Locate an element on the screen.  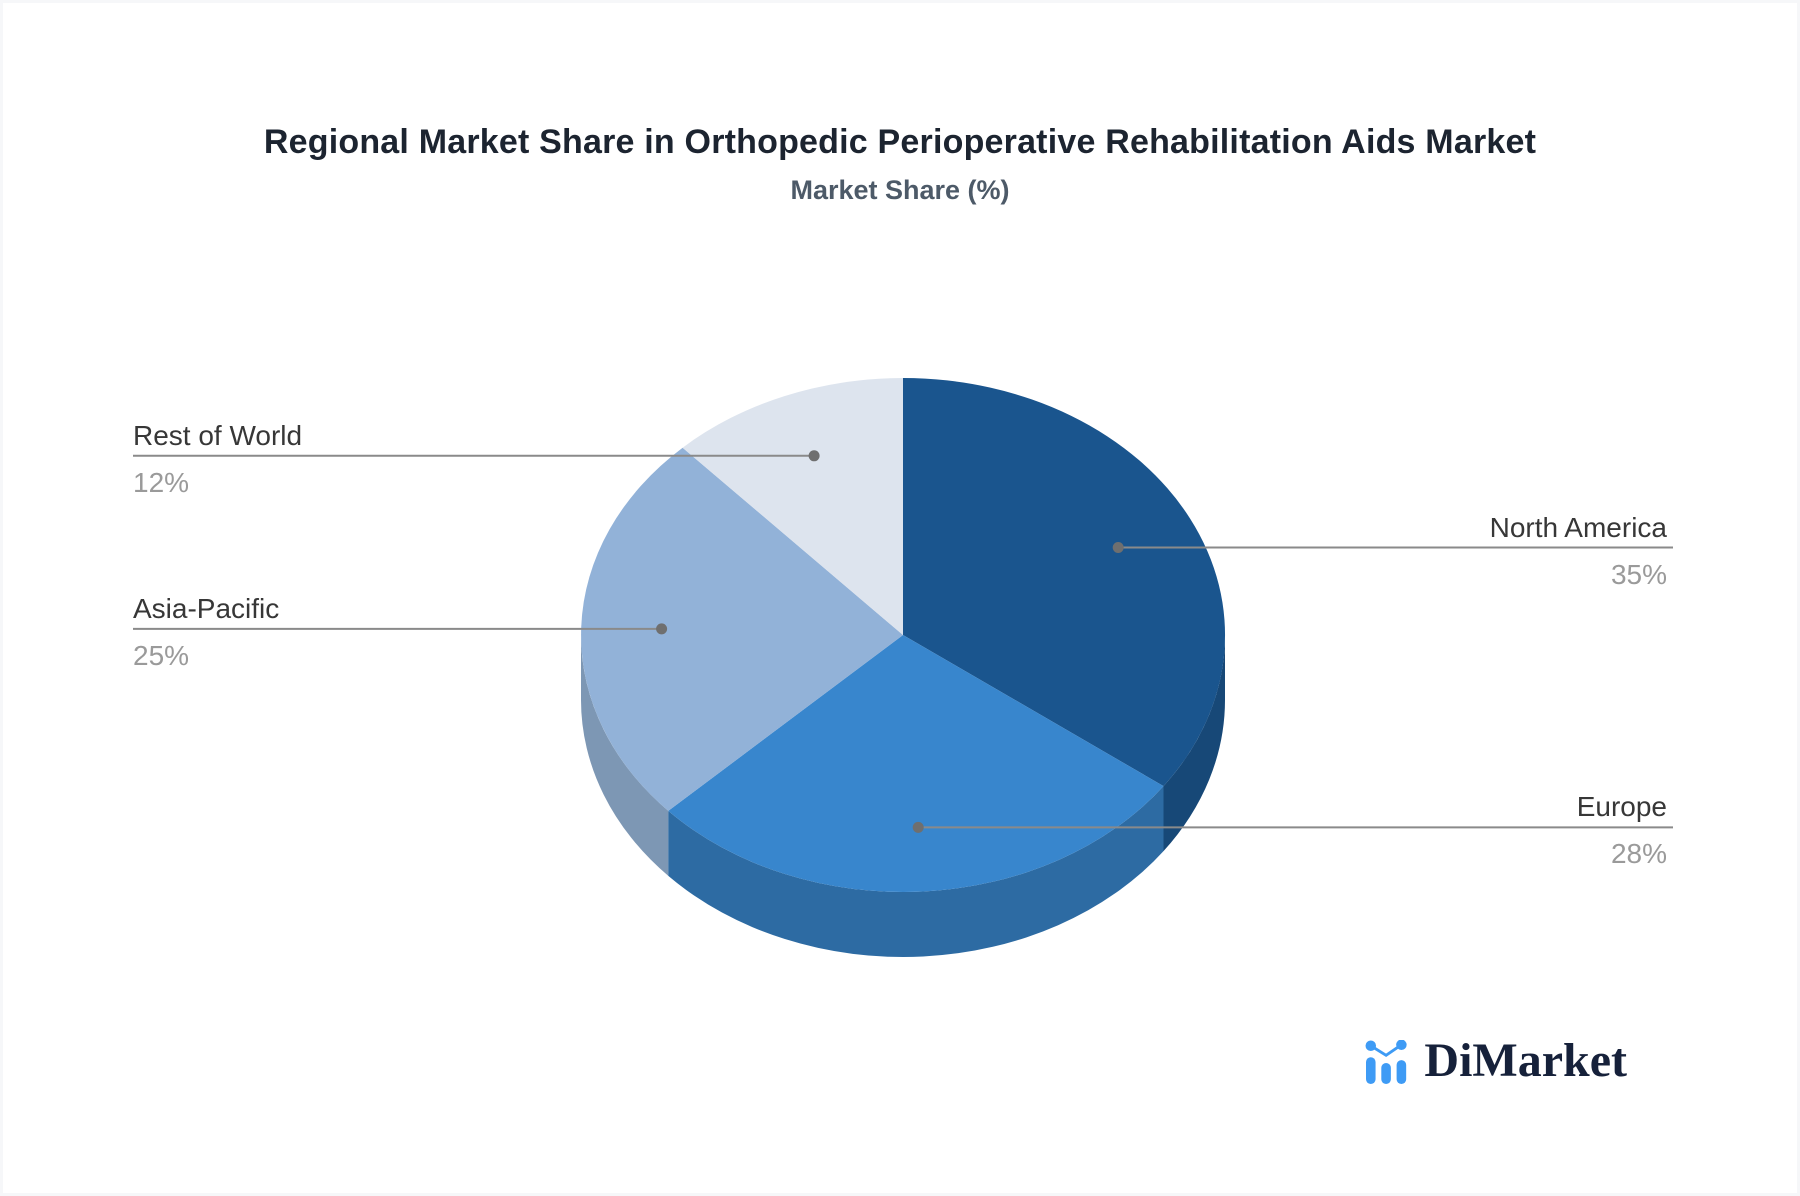
chart-subtitle: Market Share (%) is located at coordinates (900, 190).